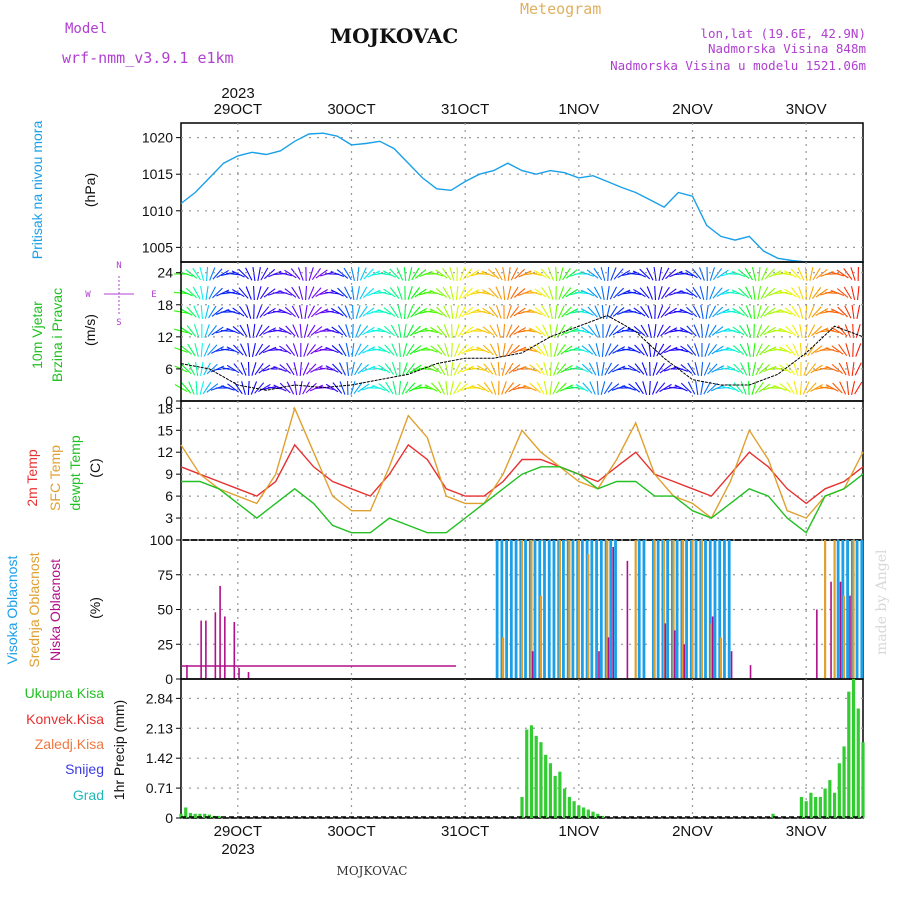 The height and width of the screenshot is (900, 900). I want to click on y-tick-label: 1010, so click(157, 211).